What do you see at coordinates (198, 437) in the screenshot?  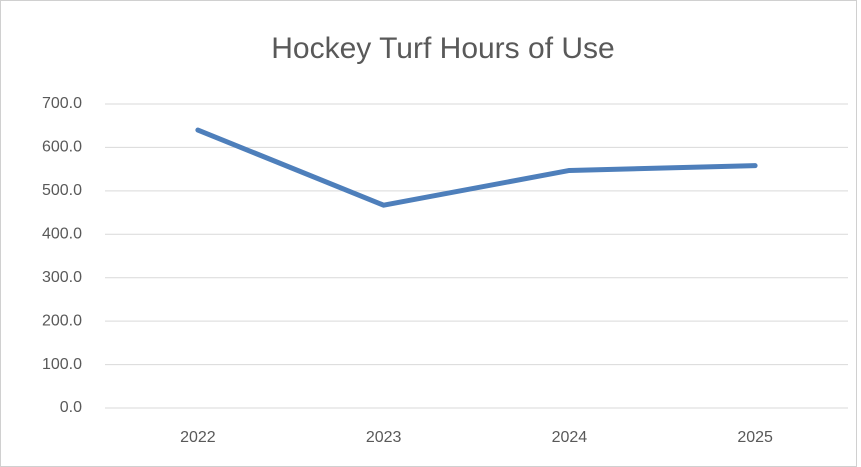 I see `x-tick-label: 2022` at bounding box center [198, 437].